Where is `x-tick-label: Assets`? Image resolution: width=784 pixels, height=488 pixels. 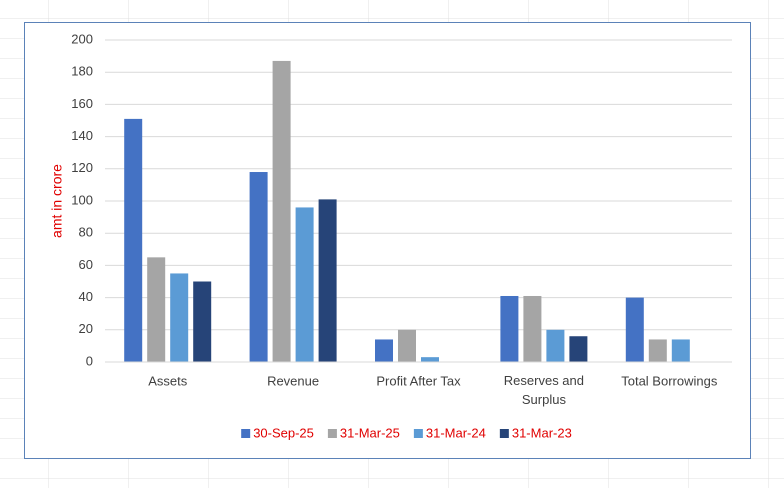 x-tick-label: Assets is located at coordinates (168, 380).